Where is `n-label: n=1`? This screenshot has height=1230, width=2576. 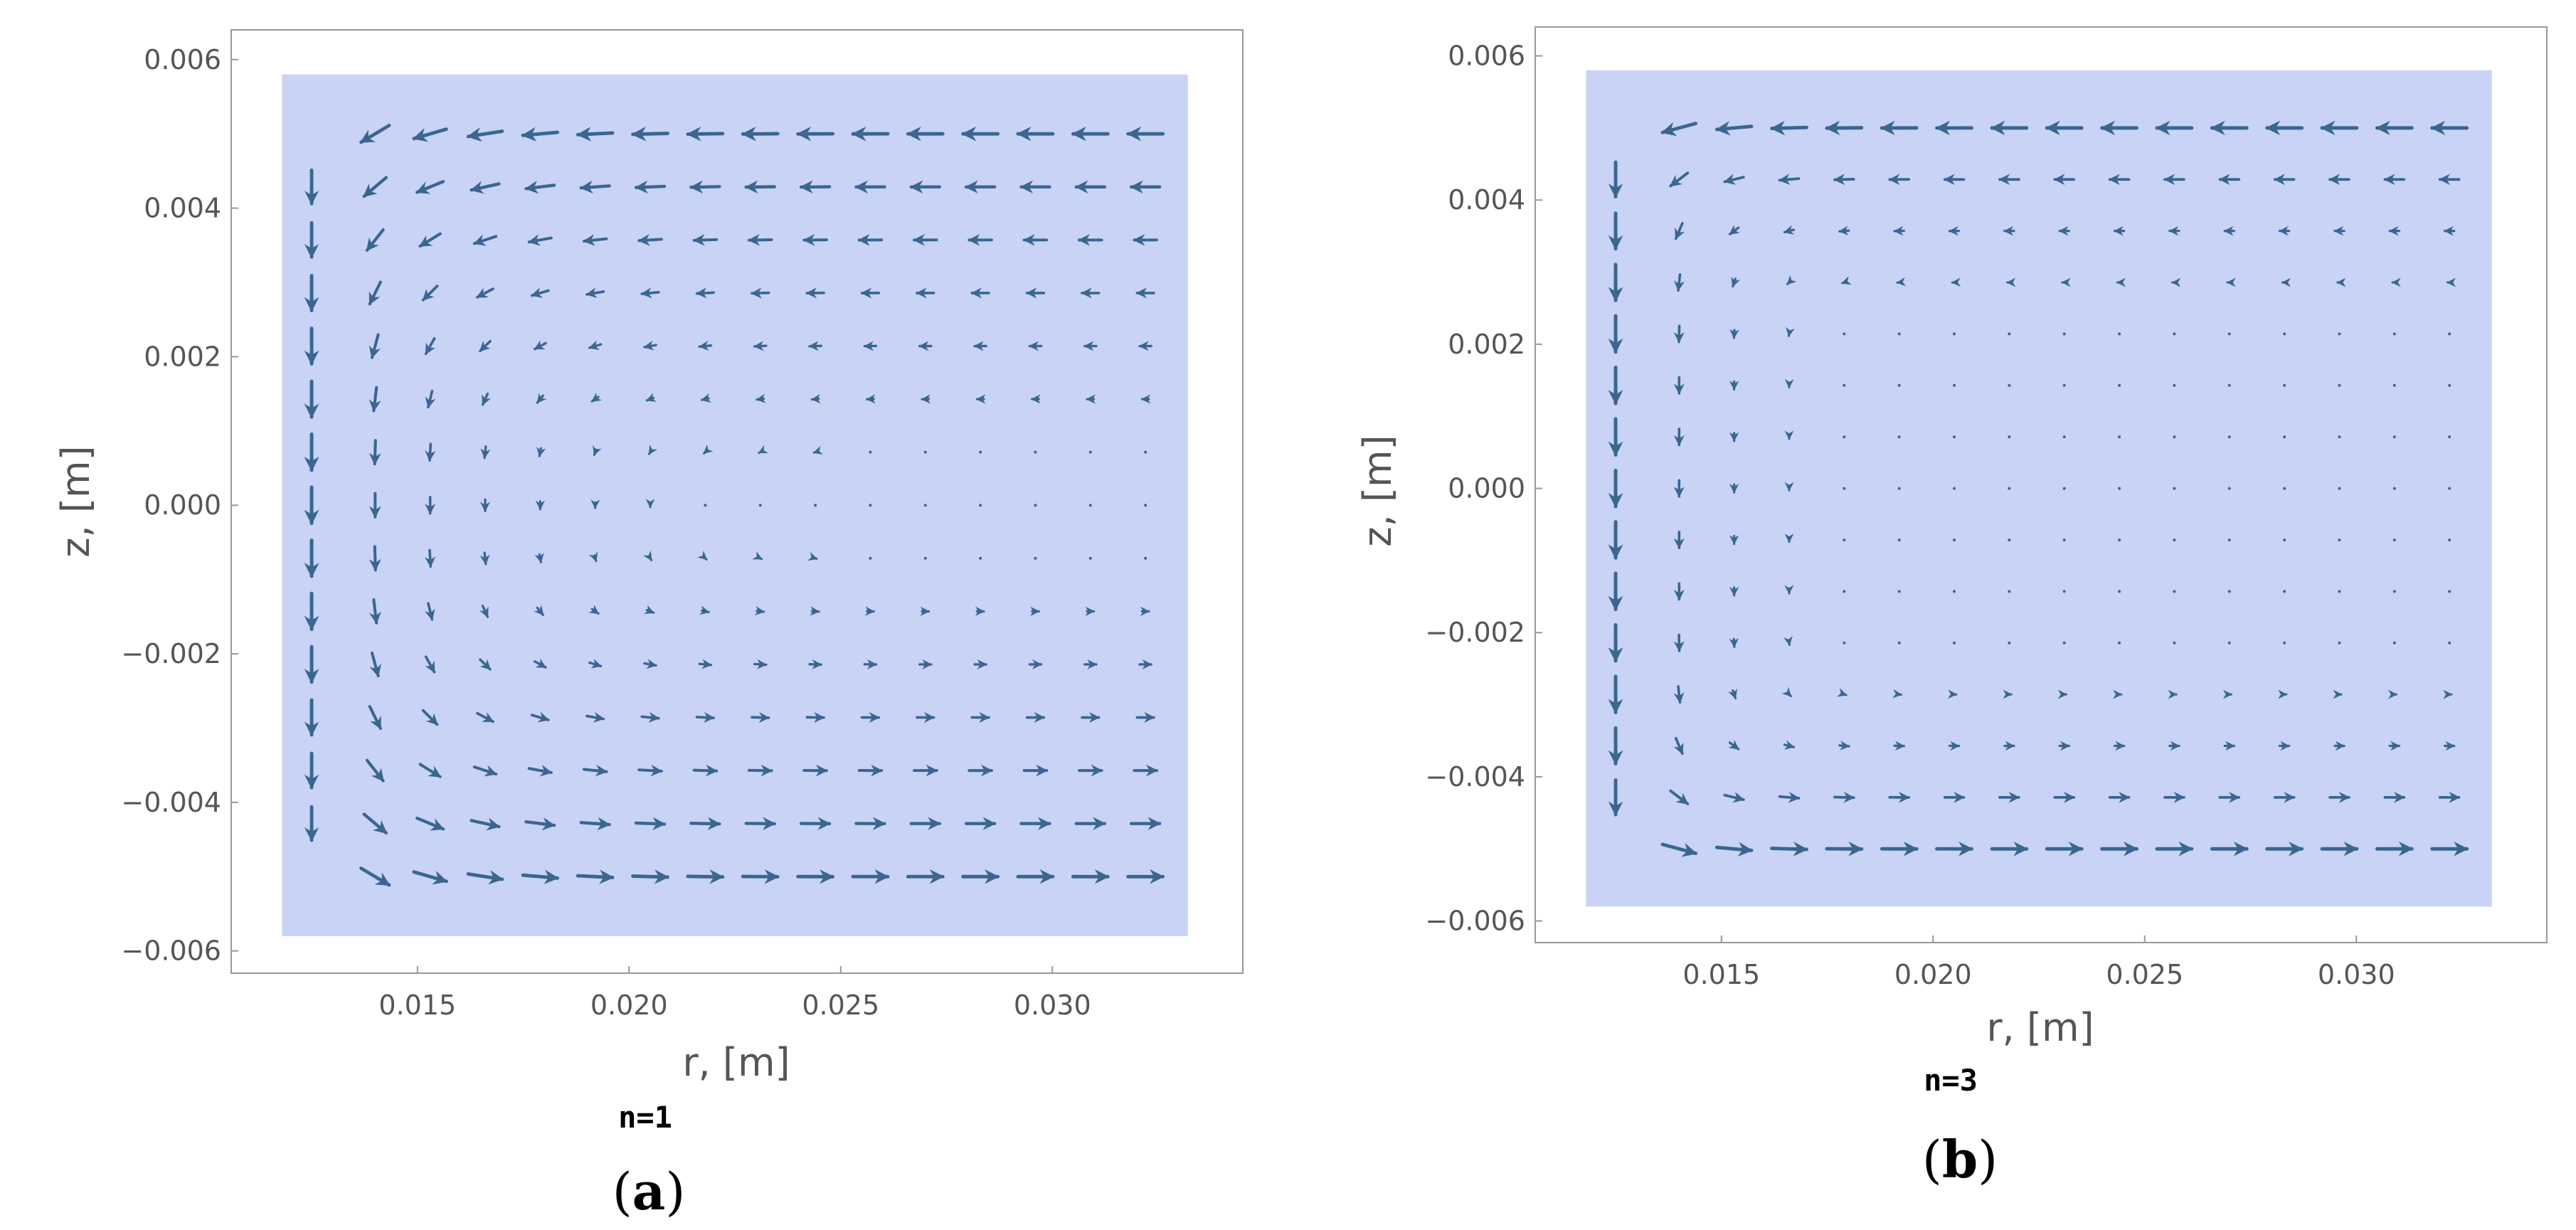 n-label: n=1 is located at coordinates (645, 1118).